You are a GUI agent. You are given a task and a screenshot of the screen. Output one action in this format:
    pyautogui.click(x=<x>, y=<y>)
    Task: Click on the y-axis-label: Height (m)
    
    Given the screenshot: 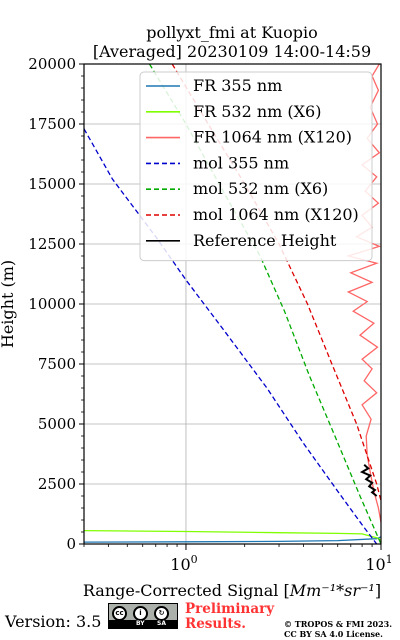 What is the action you would take?
    pyautogui.click(x=8, y=304)
    